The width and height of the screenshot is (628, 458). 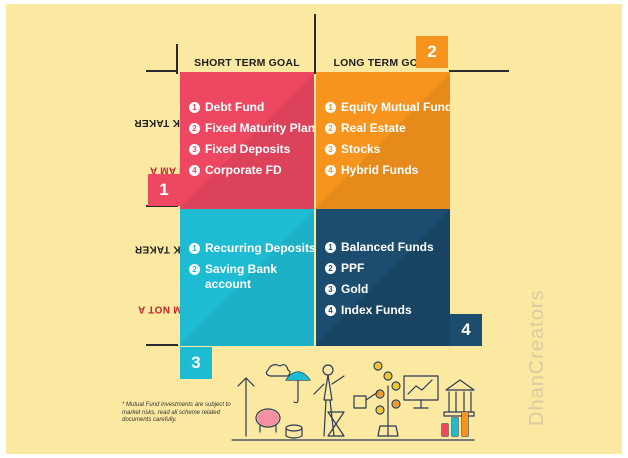 I want to click on list-item: 4 Hybrid Funds, so click(x=387, y=170).